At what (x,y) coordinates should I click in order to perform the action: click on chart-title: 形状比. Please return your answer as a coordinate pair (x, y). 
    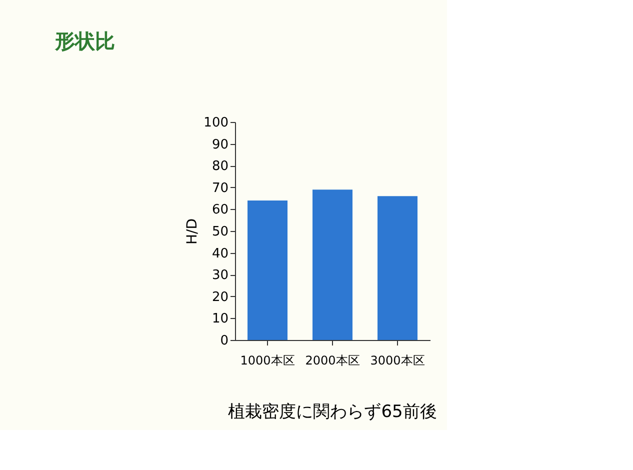
    Looking at the image, I should click on (84, 41).